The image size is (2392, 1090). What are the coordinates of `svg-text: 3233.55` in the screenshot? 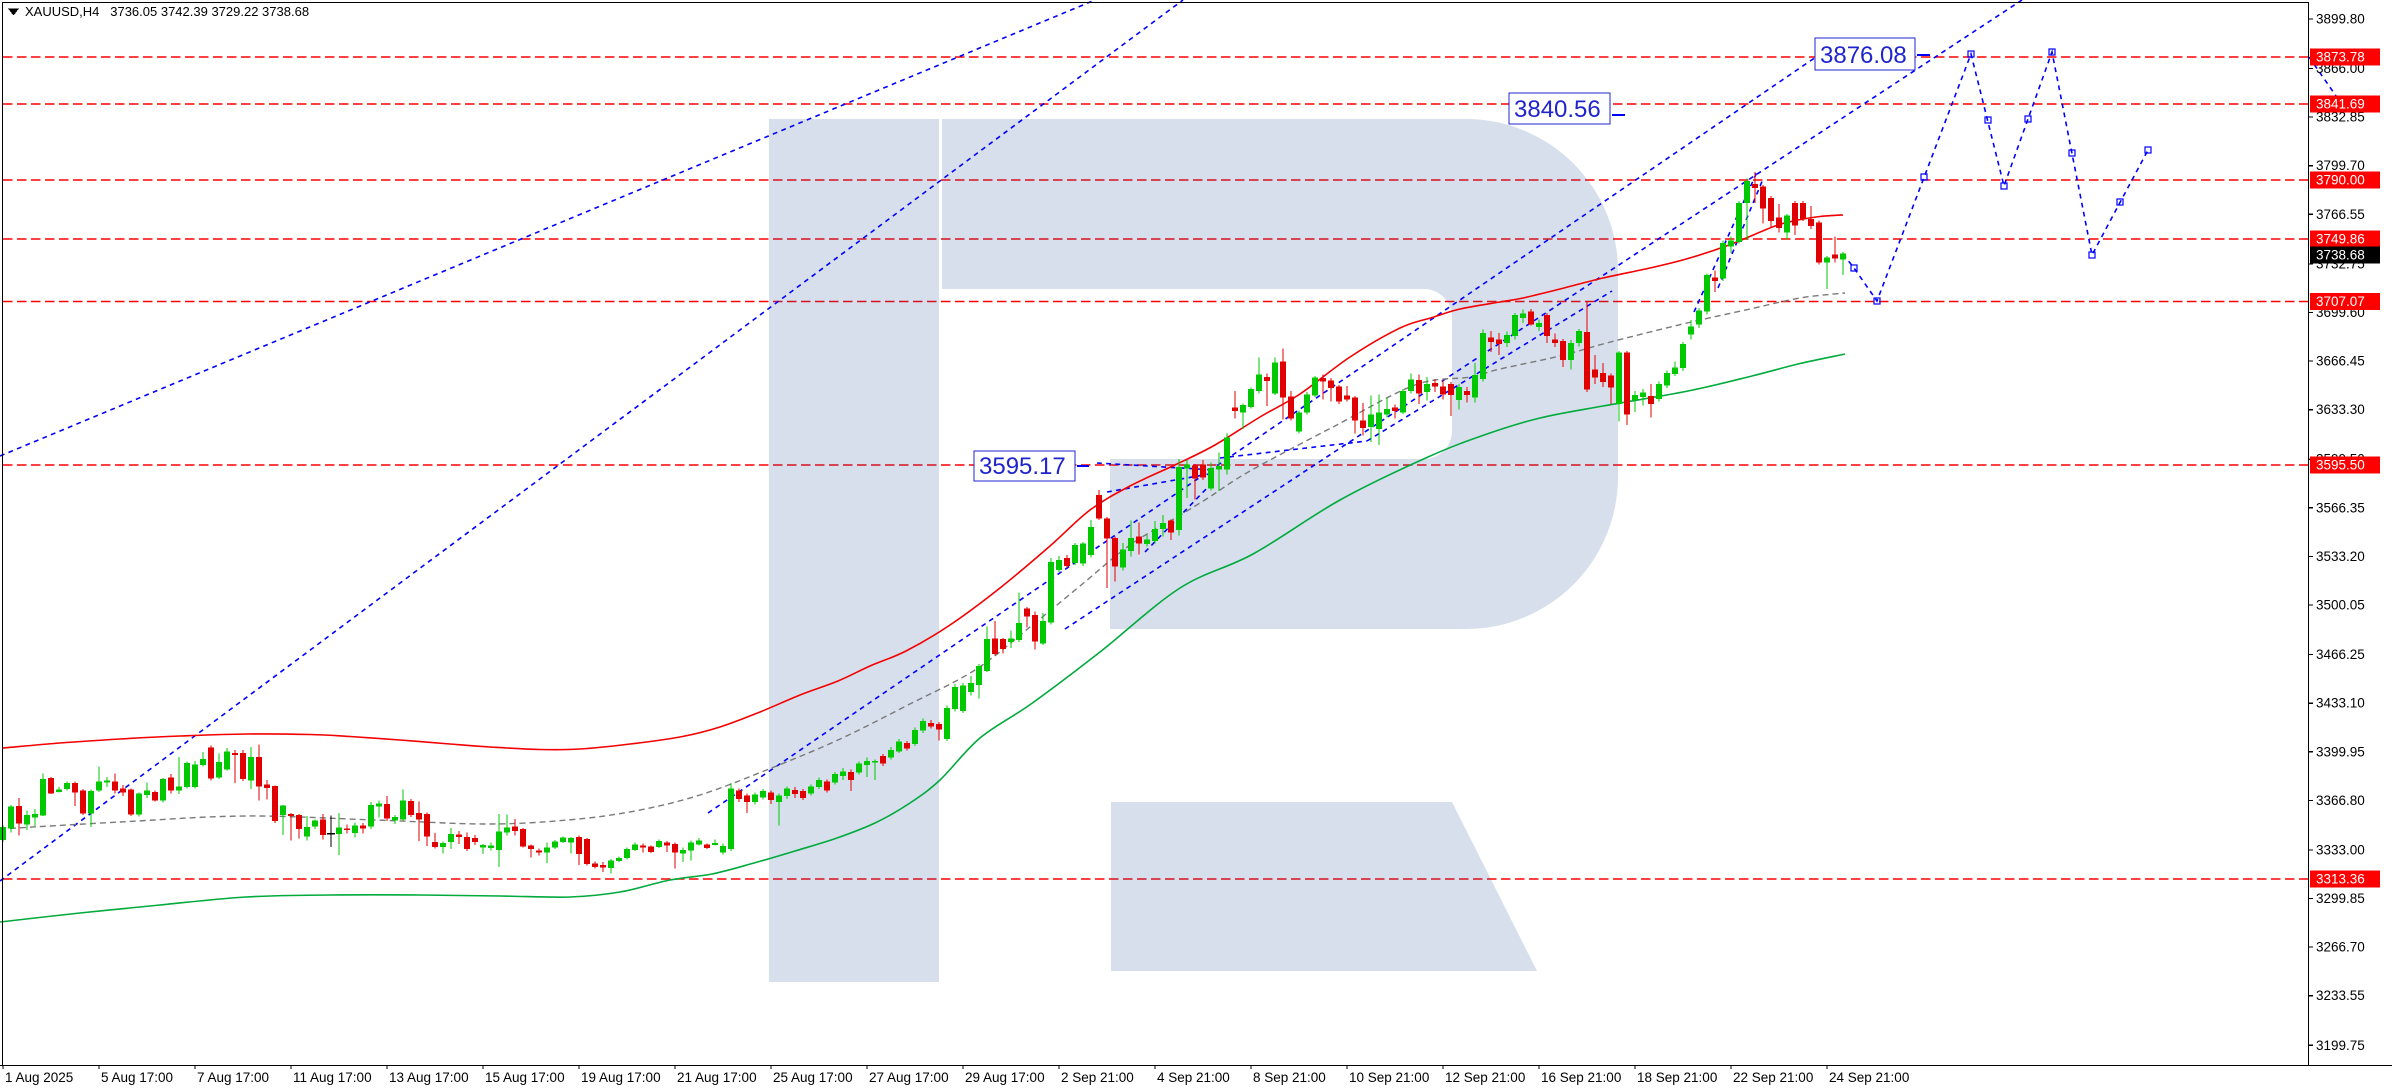 It's located at (2340, 995).